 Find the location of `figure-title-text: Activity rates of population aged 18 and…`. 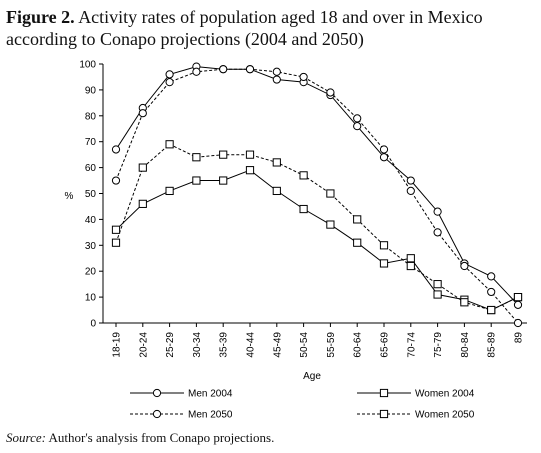

figure-title-text: Activity rates of population aged 18 and… is located at coordinates (244, 28).